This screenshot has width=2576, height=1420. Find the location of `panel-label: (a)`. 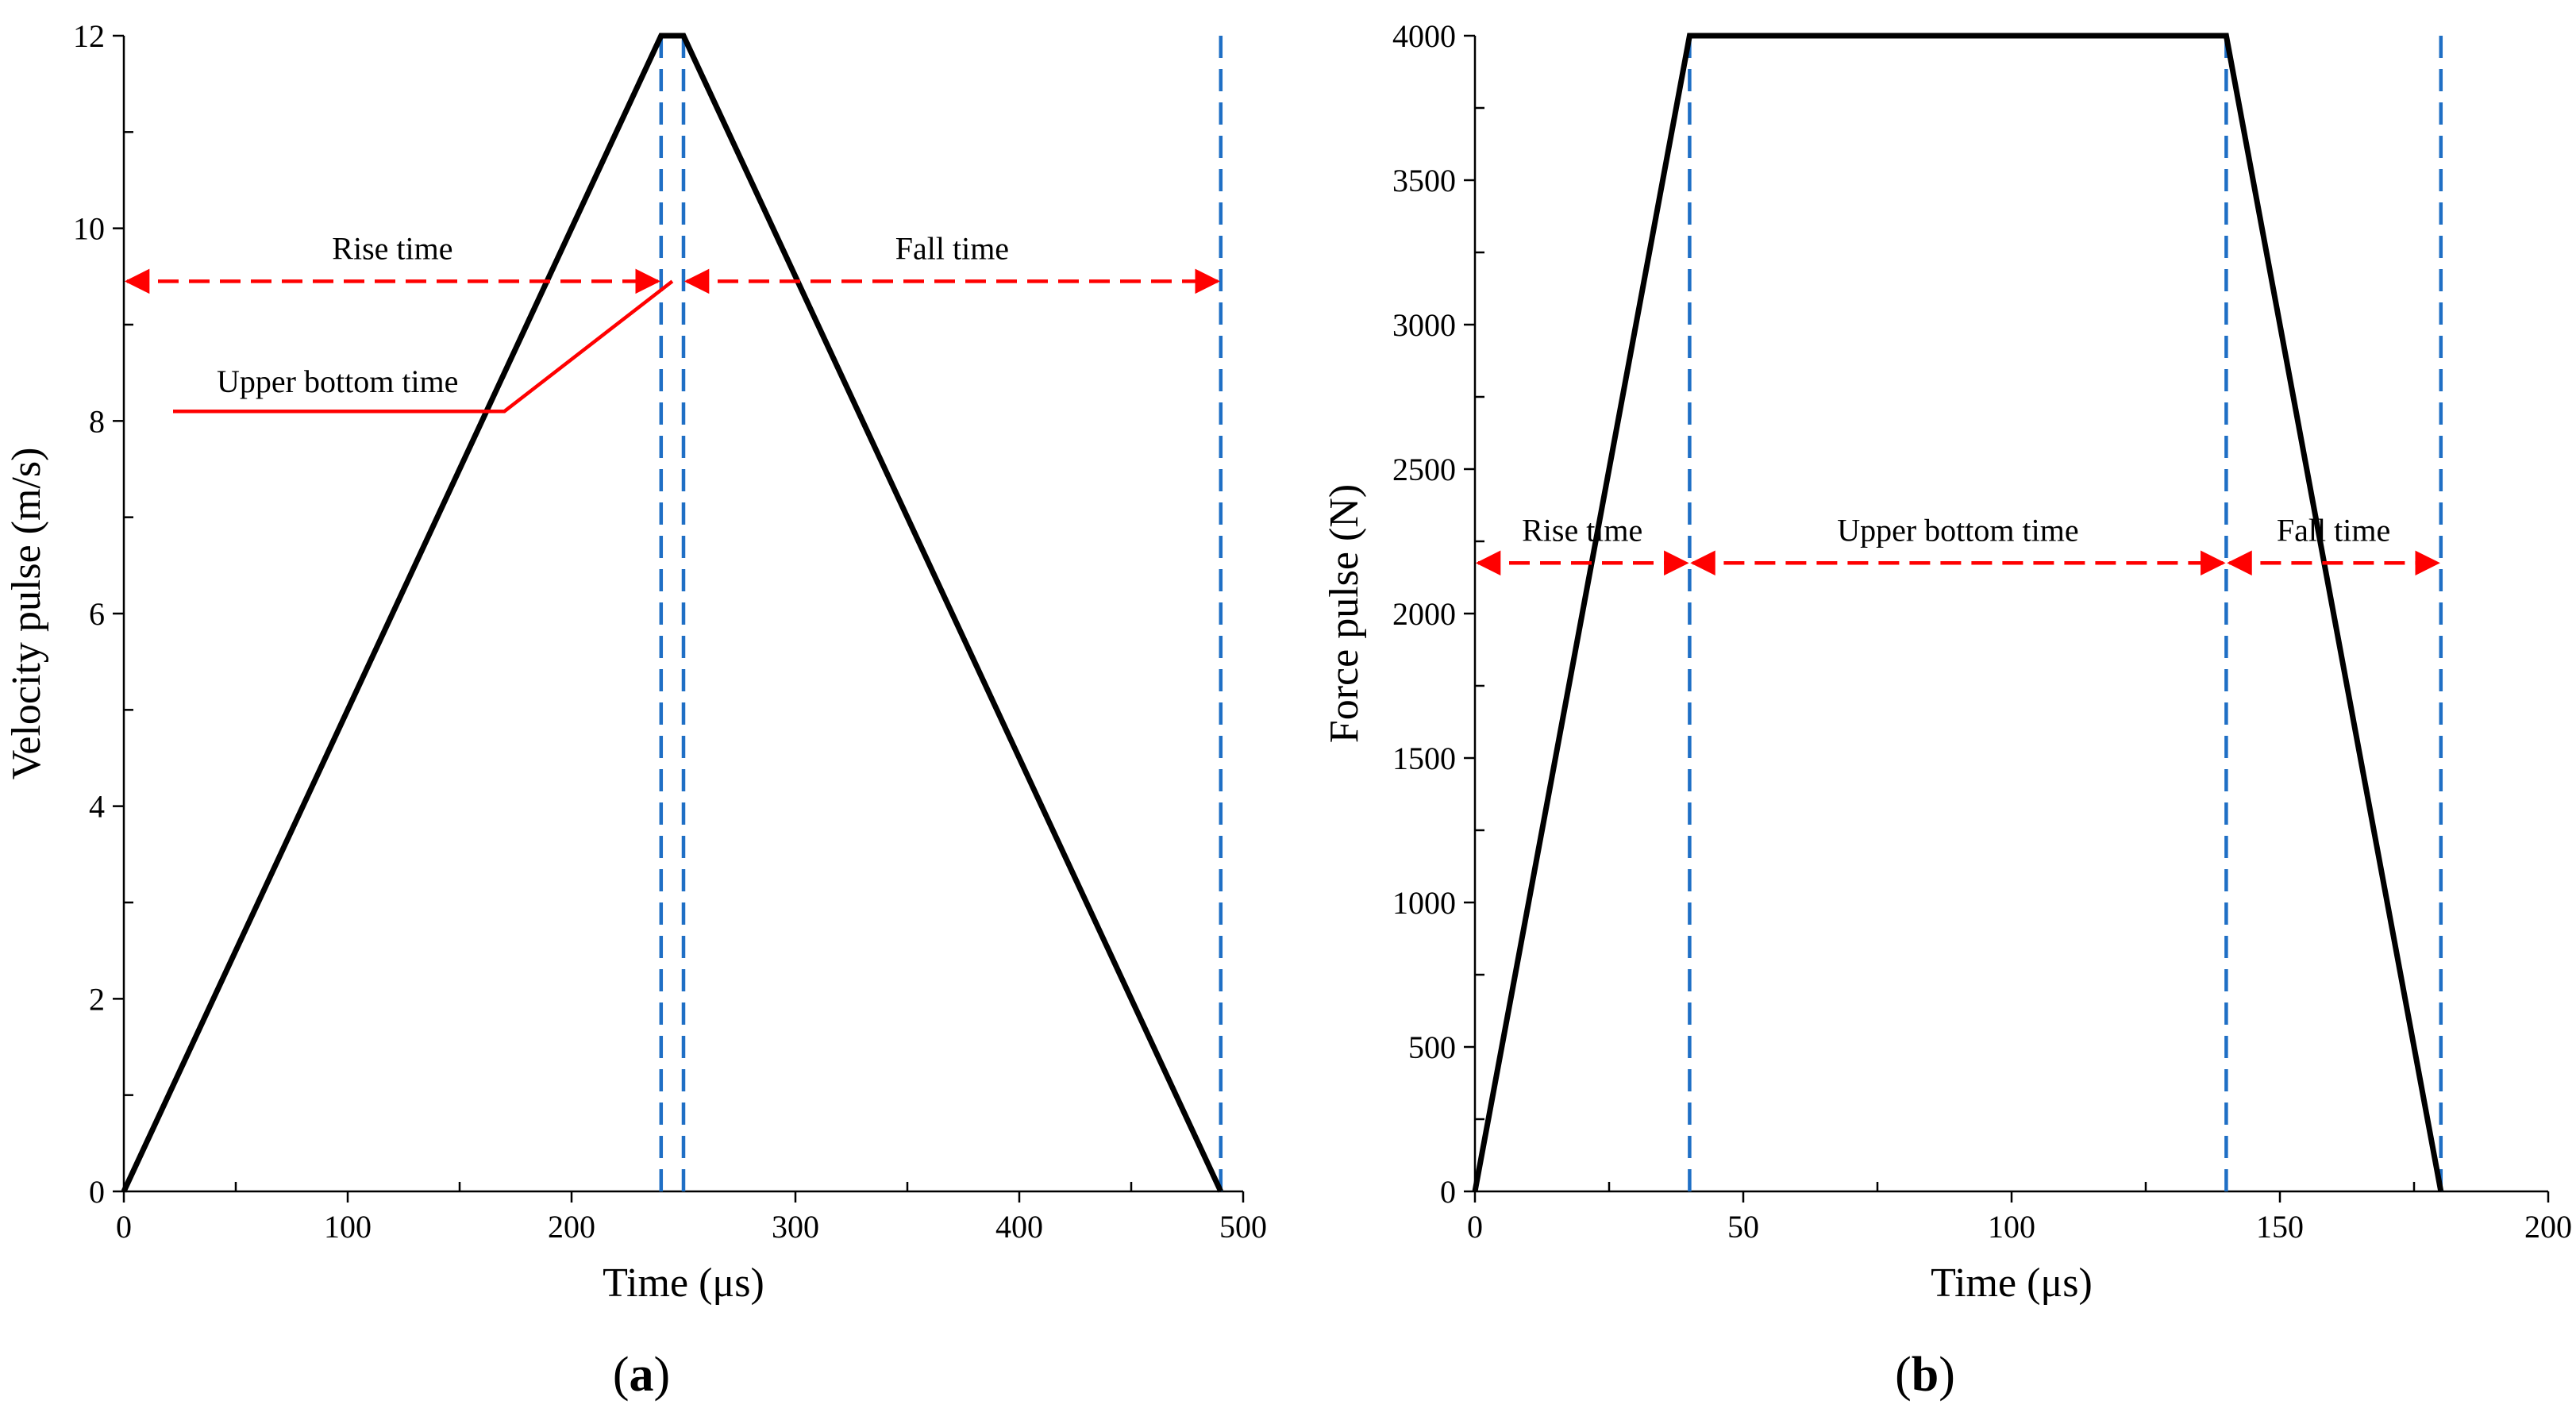

panel-label: (a) is located at coordinates (641, 1375).